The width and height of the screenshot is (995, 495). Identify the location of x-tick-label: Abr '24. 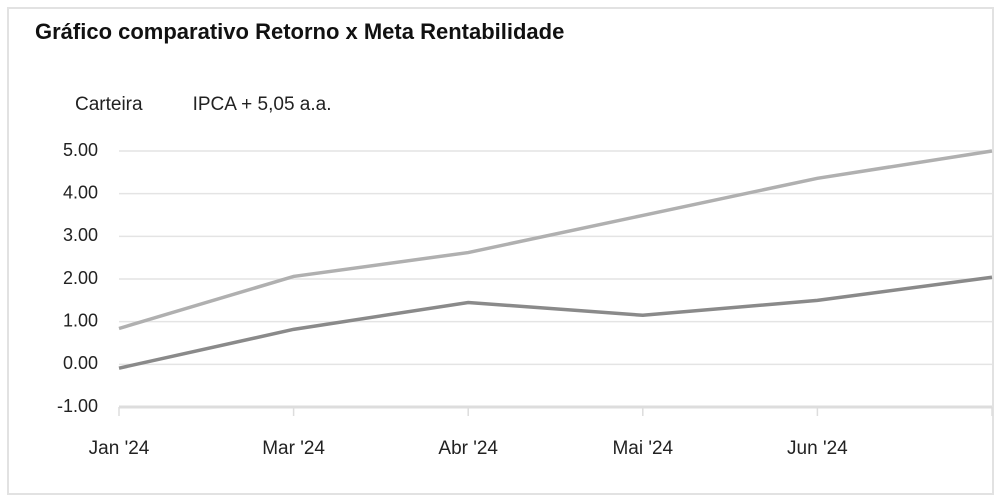
(468, 448).